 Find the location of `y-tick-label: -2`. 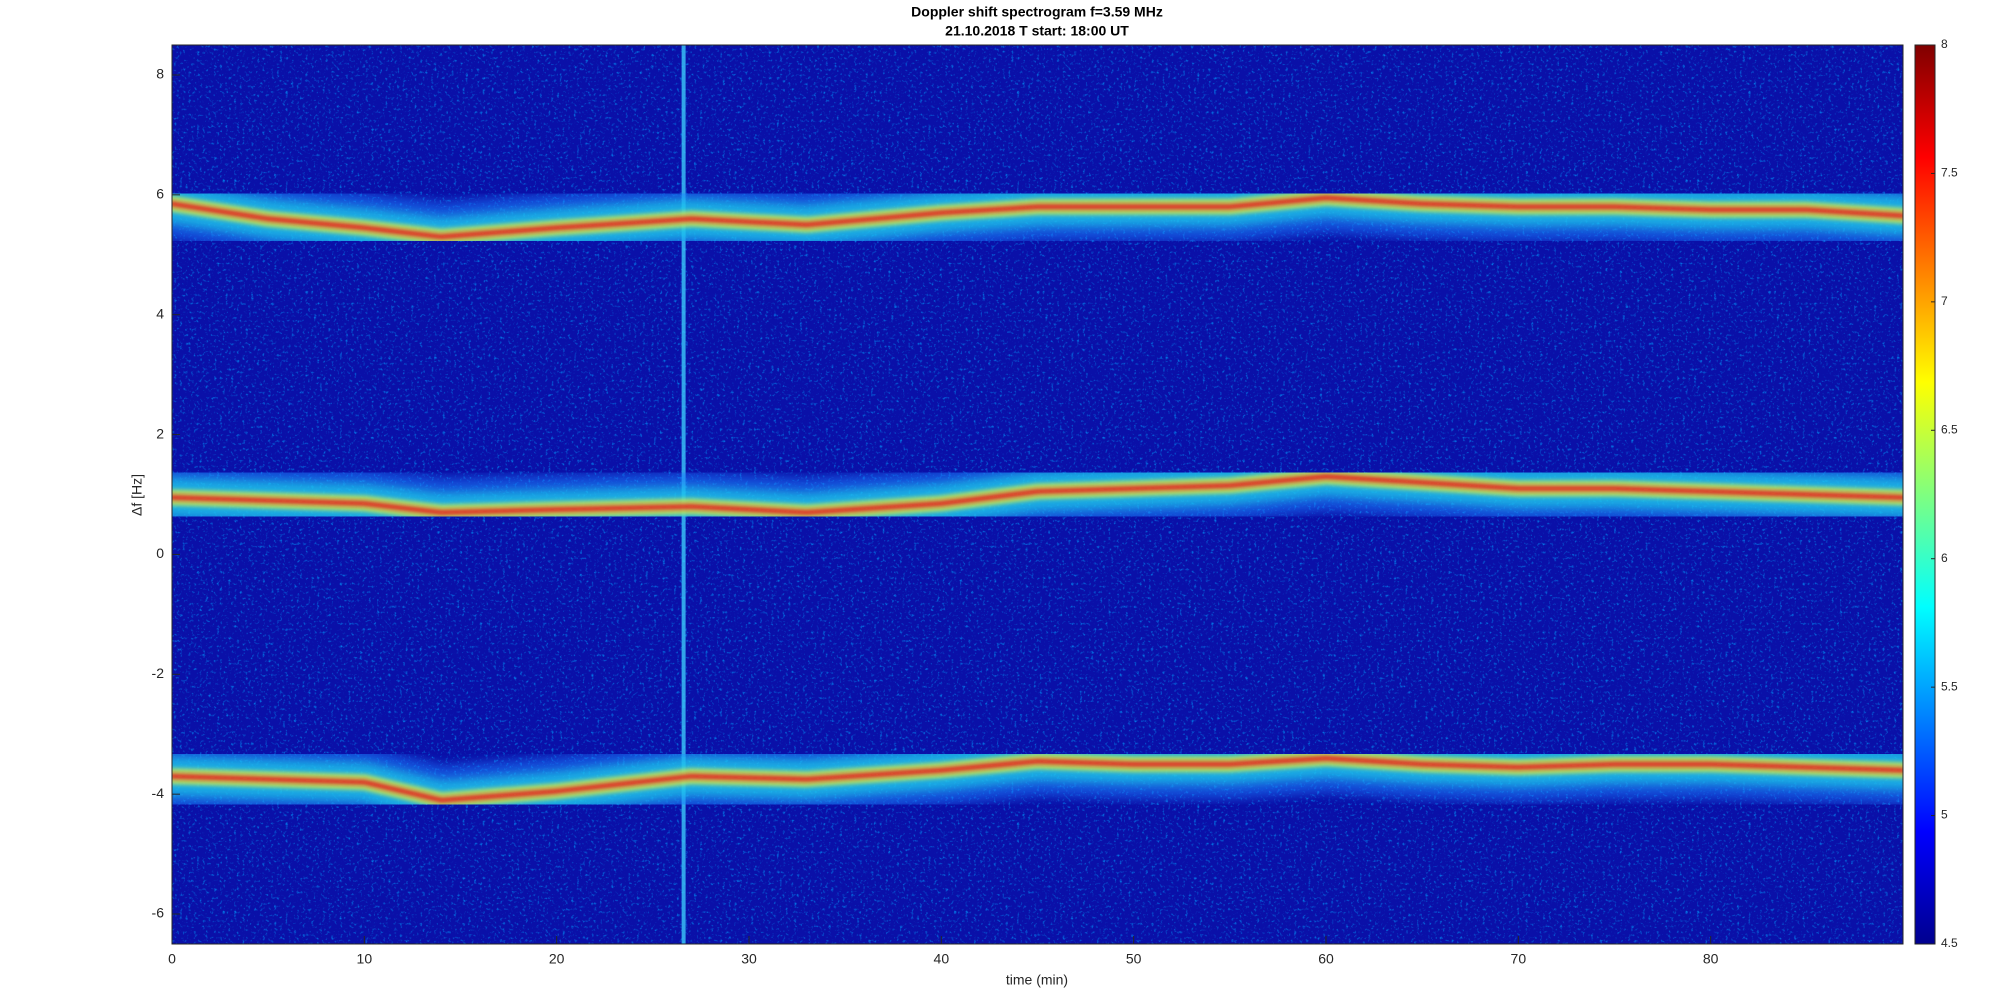

y-tick-label: -2 is located at coordinates (158, 673).